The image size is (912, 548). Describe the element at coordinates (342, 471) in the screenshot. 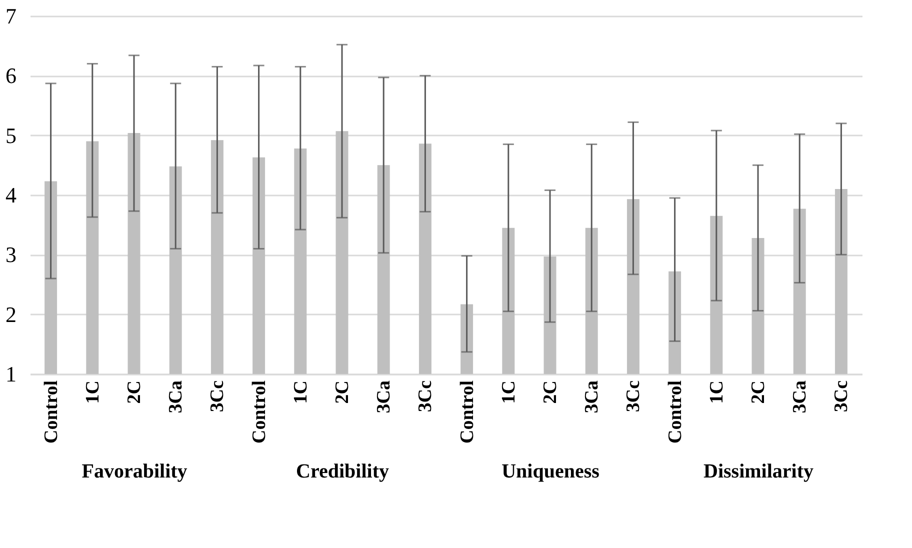

I see `text: Credibility` at that location.